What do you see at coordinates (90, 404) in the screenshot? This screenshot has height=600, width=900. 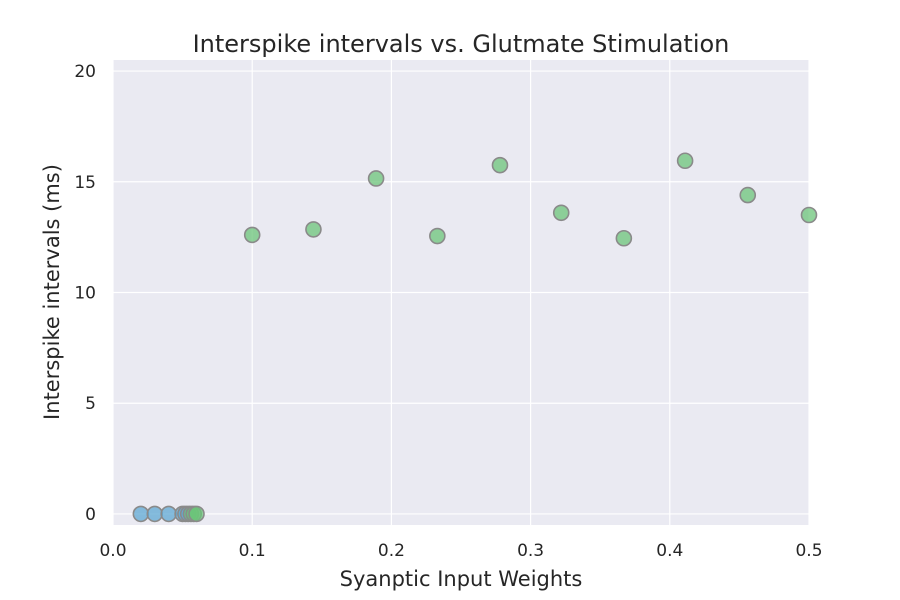 I see `y-tick-label: 5` at bounding box center [90, 404].